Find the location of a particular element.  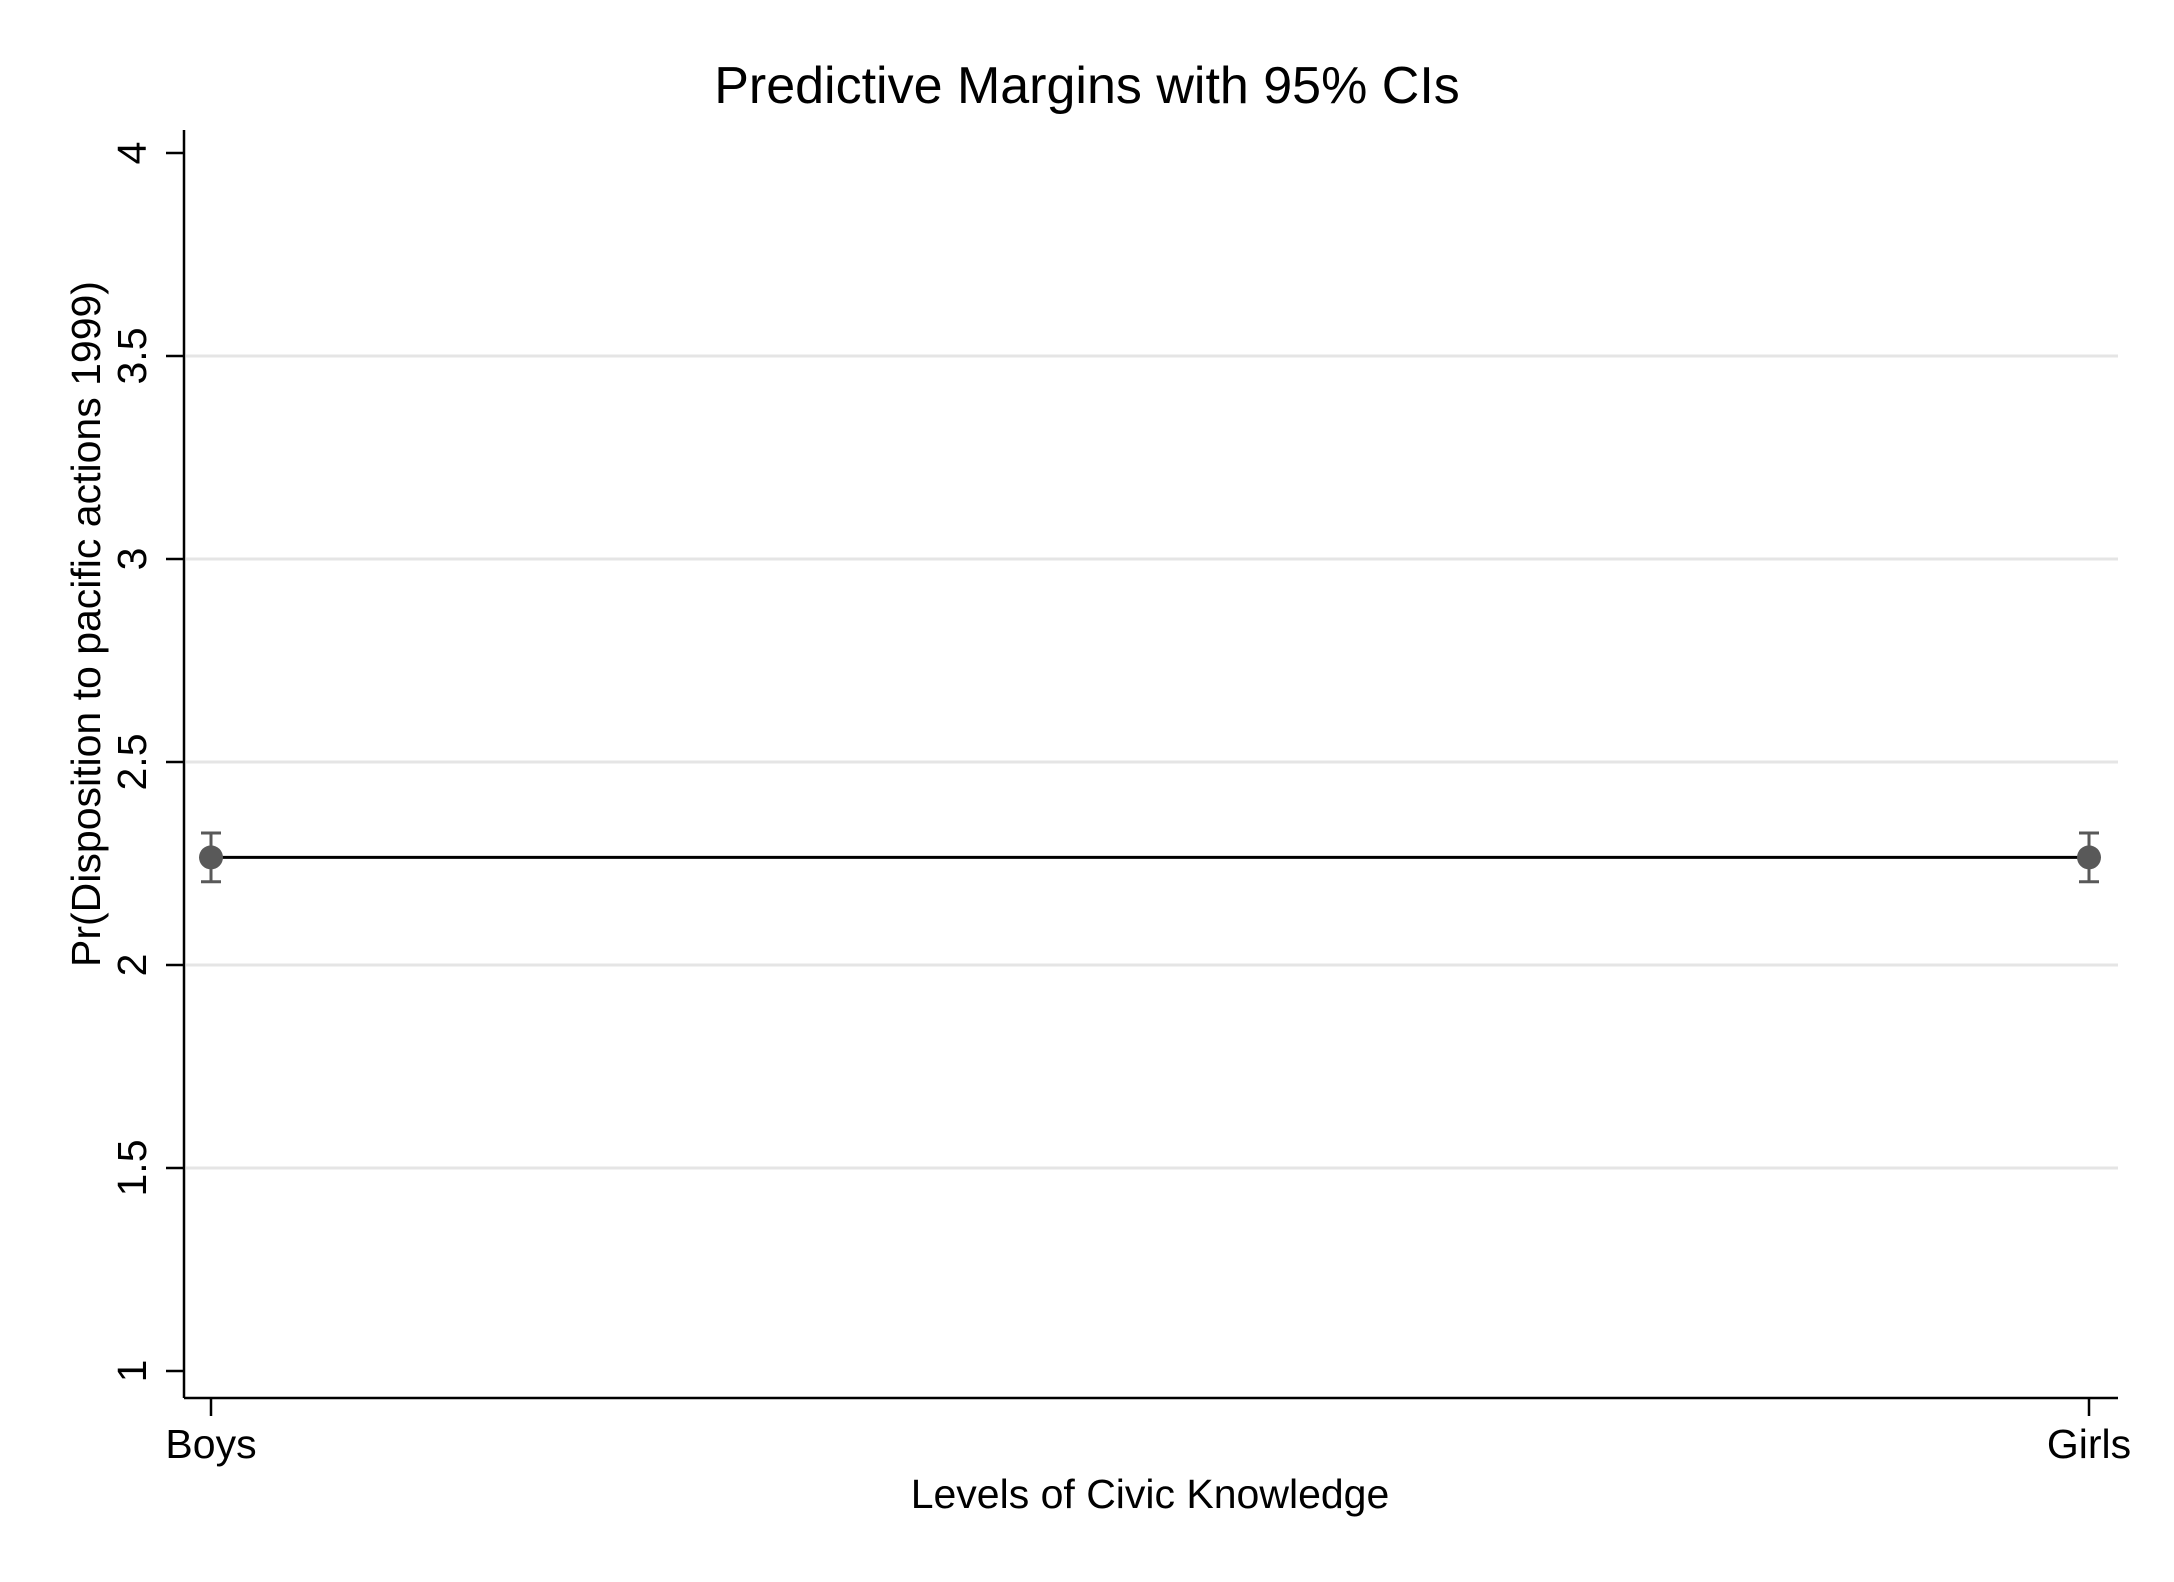

x-ticks: Boys Girls is located at coordinates (1148, 1432).